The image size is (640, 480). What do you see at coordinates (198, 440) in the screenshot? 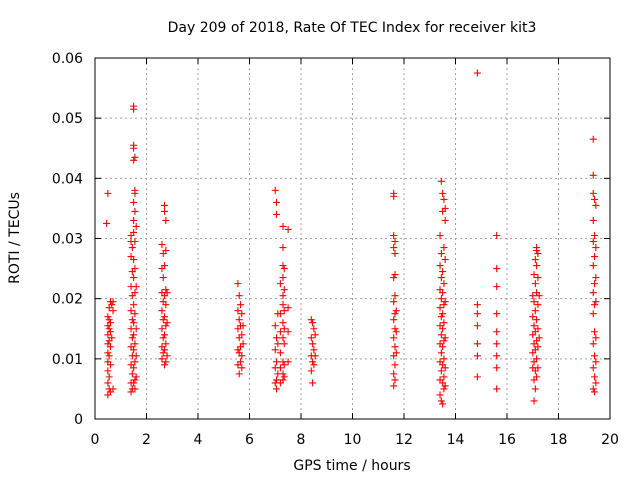
I see `x-tick-label: 4` at bounding box center [198, 440].